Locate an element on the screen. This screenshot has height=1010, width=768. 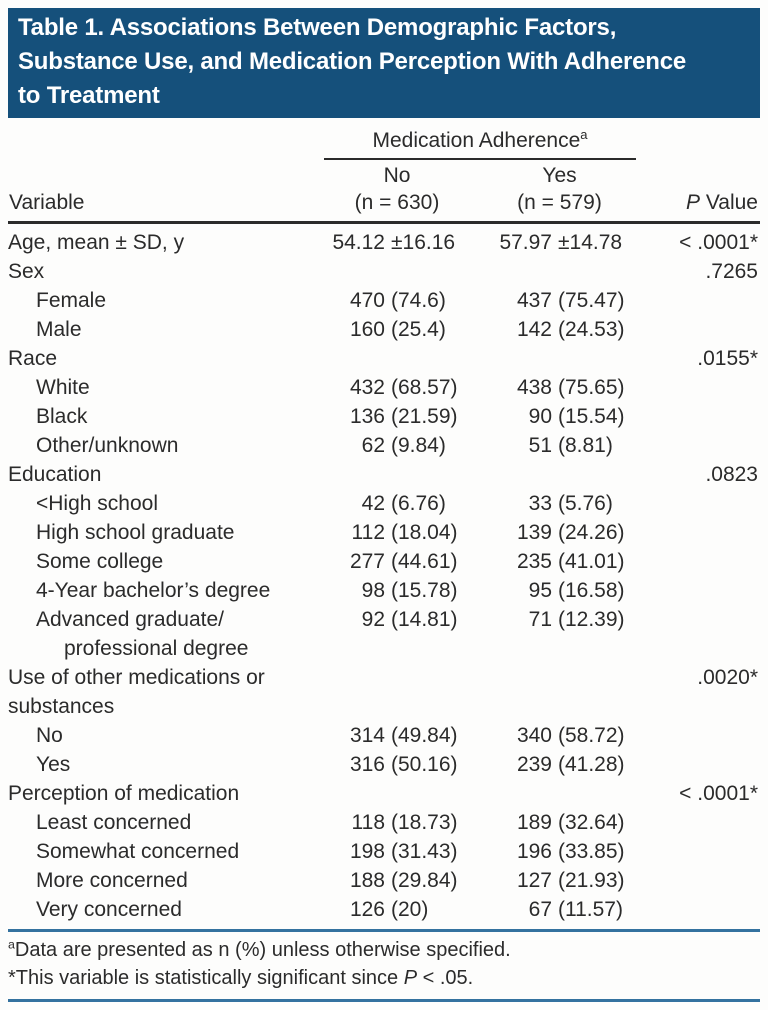
spanner-row: Medication Adherencea is located at coordinates (384, 140).